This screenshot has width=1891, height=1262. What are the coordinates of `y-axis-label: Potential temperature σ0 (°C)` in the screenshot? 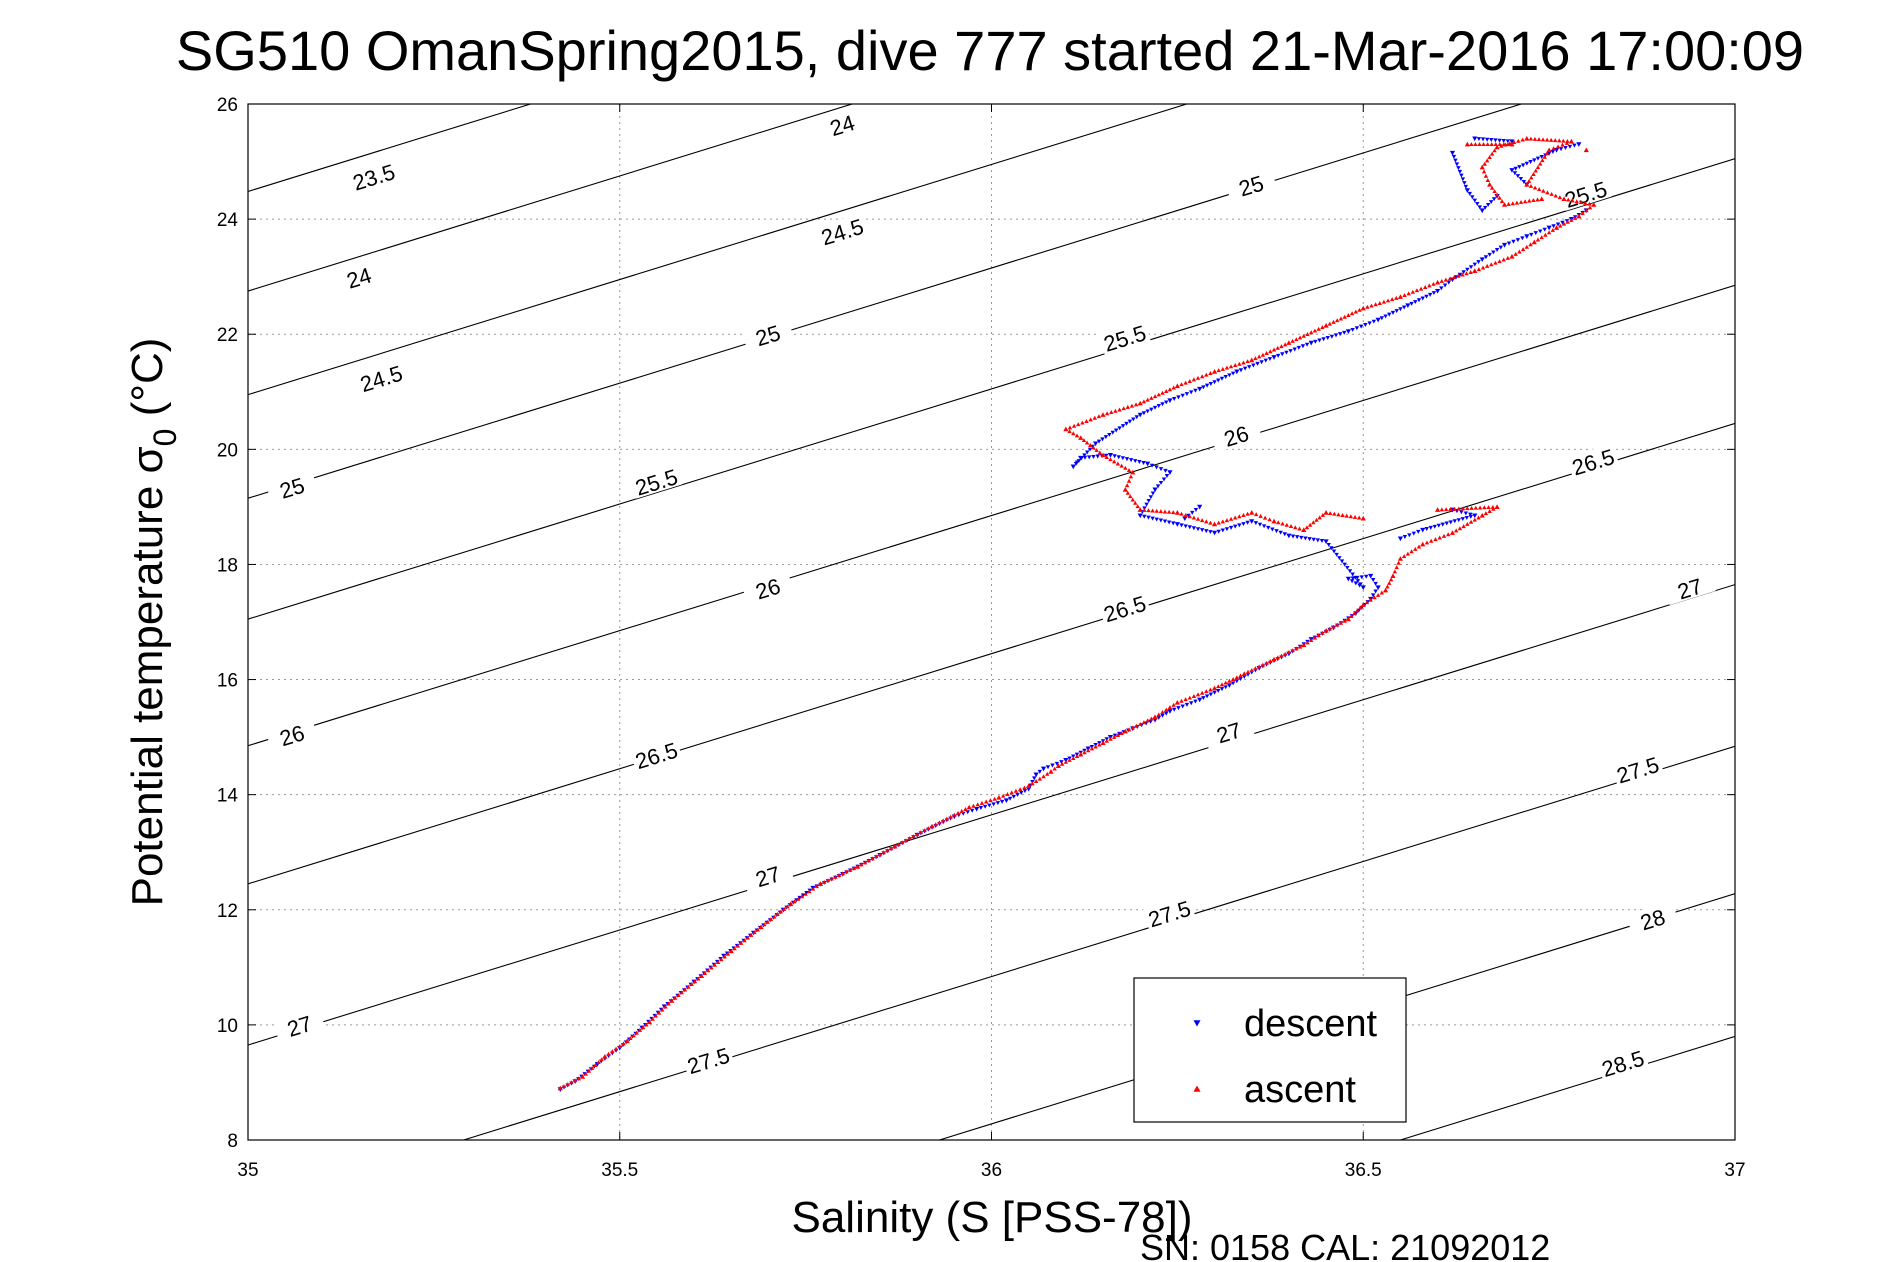 It's located at (153, 622).